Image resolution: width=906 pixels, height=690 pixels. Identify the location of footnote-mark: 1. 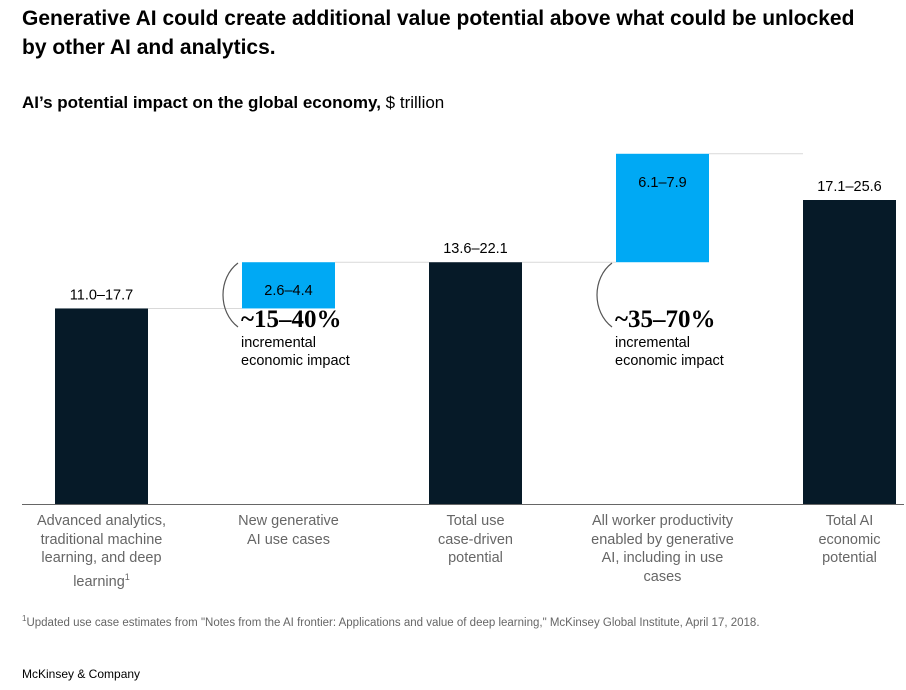
(24, 618).